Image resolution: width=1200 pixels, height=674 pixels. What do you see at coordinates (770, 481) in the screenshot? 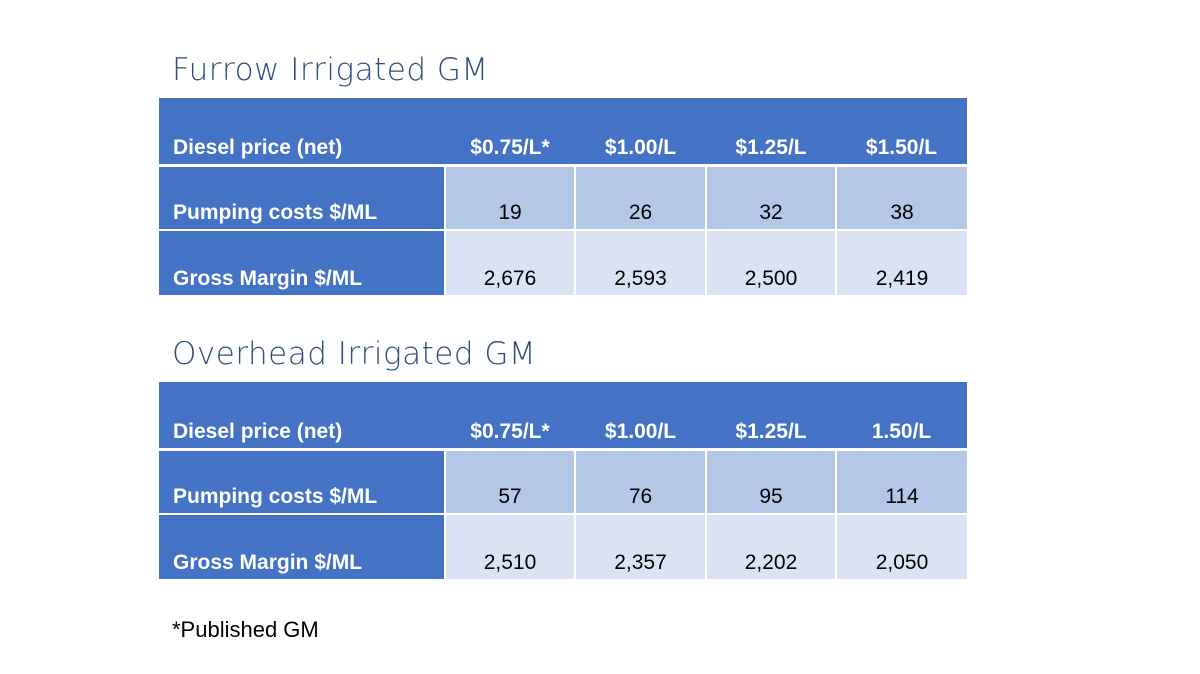
I see `table-cell: 95` at bounding box center [770, 481].